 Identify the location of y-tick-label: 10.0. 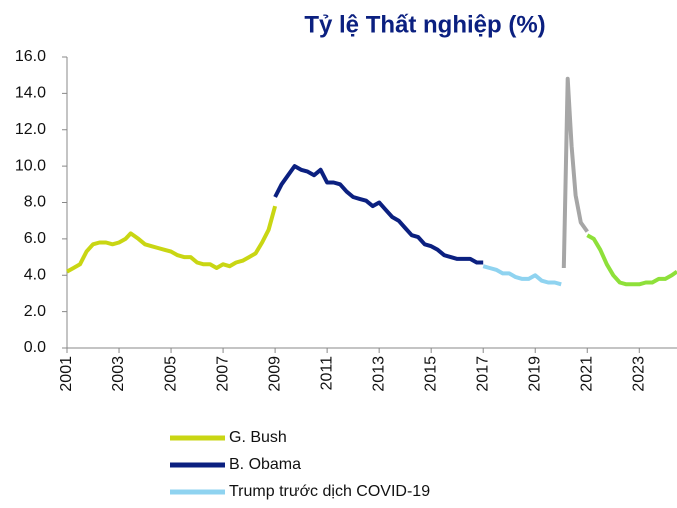
(30, 165).